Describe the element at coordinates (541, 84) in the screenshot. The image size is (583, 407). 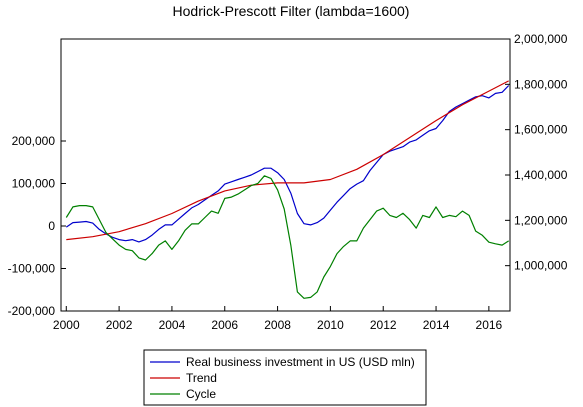
I see `right-tick-label: 1,800,000` at that location.